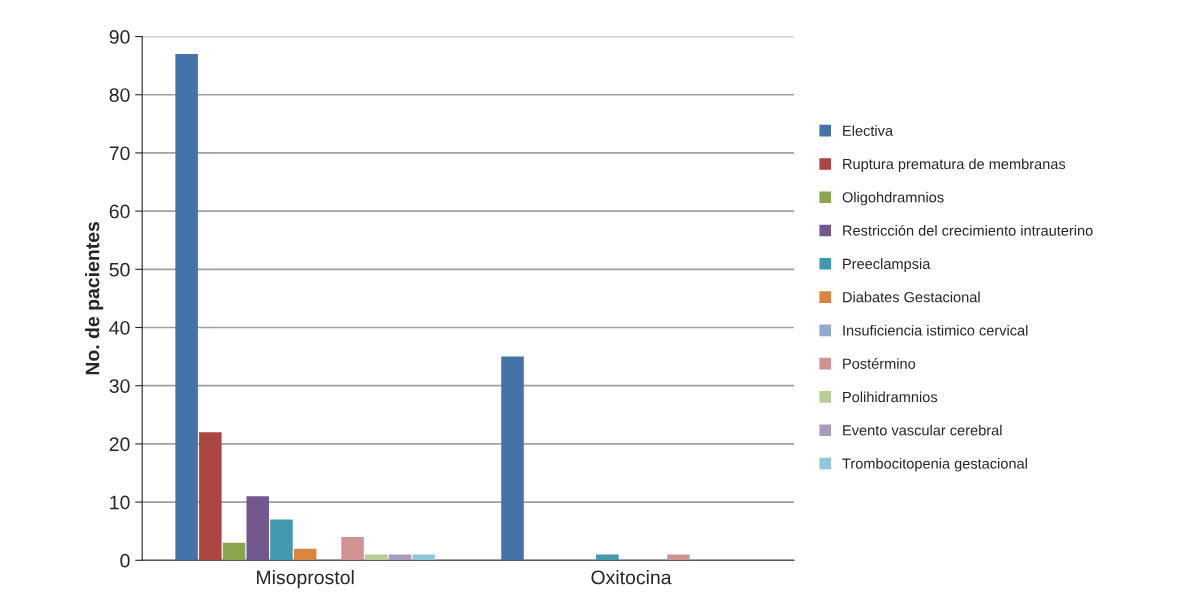  I want to click on y-axis-title: No. de pacientes, so click(94, 298).